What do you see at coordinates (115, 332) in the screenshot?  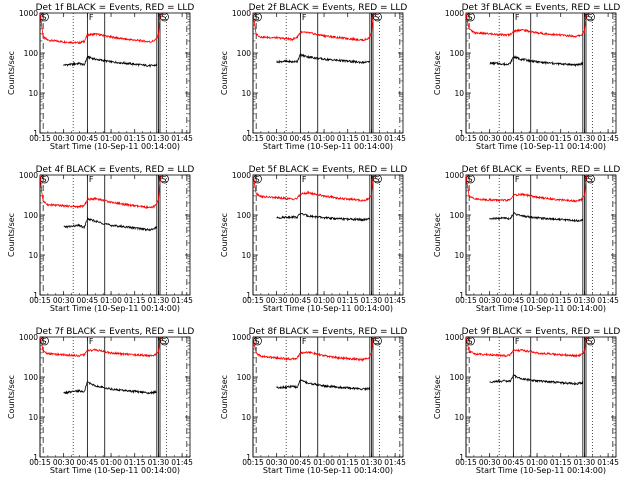 I see `chart-title: Det 7f BLACK = Events, RED = LLD` at bounding box center [115, 332].